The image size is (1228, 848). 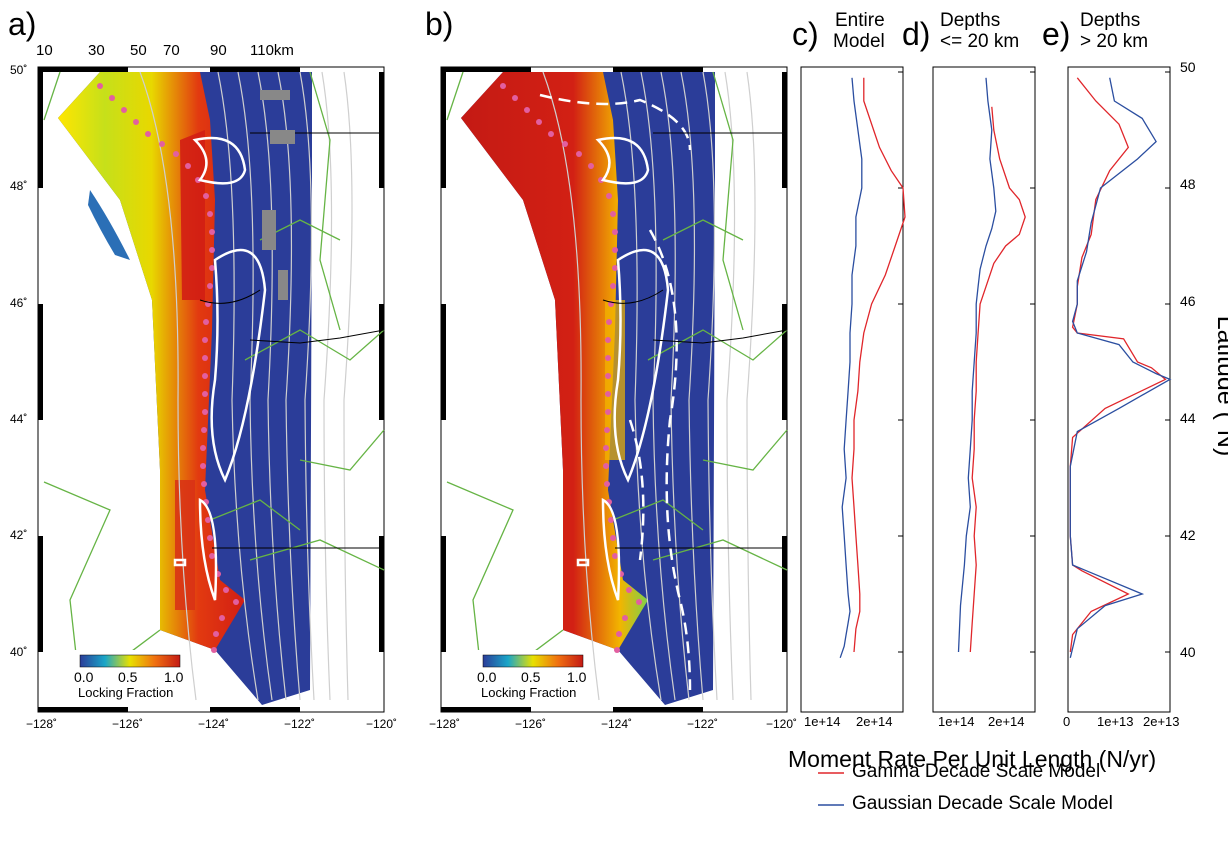 I want to click on colorbar-a-tick-05: 0.5, so click(x=128, y=677).